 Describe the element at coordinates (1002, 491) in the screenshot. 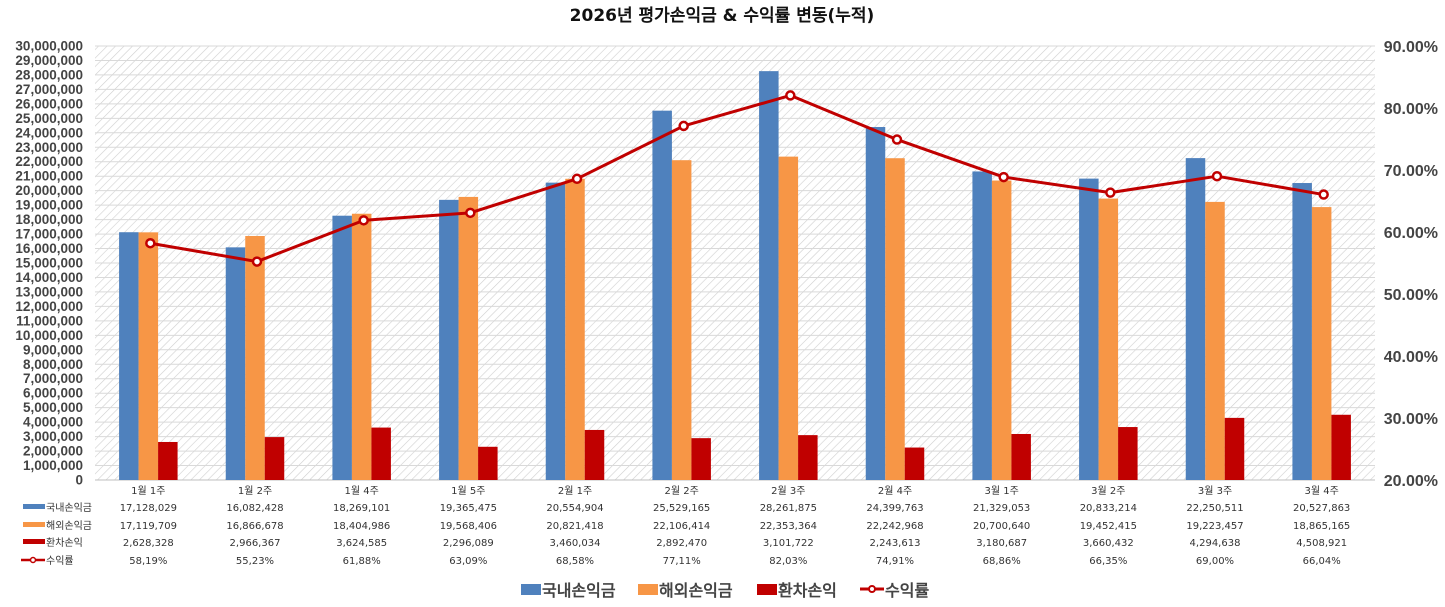

I see `x-tick-label: 3월 1주` at that location.